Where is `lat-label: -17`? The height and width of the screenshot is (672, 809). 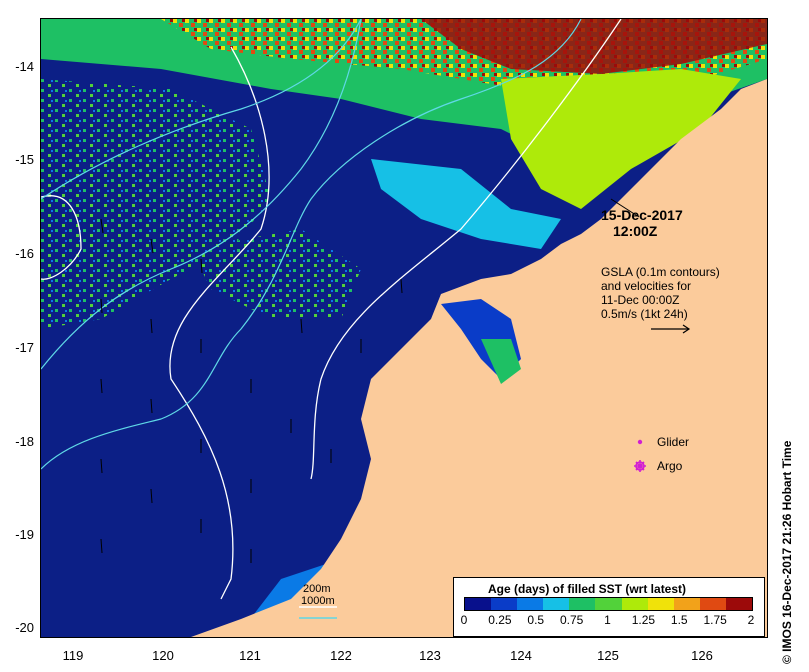 lat-label: -17 is located at coordinates (24, 347).